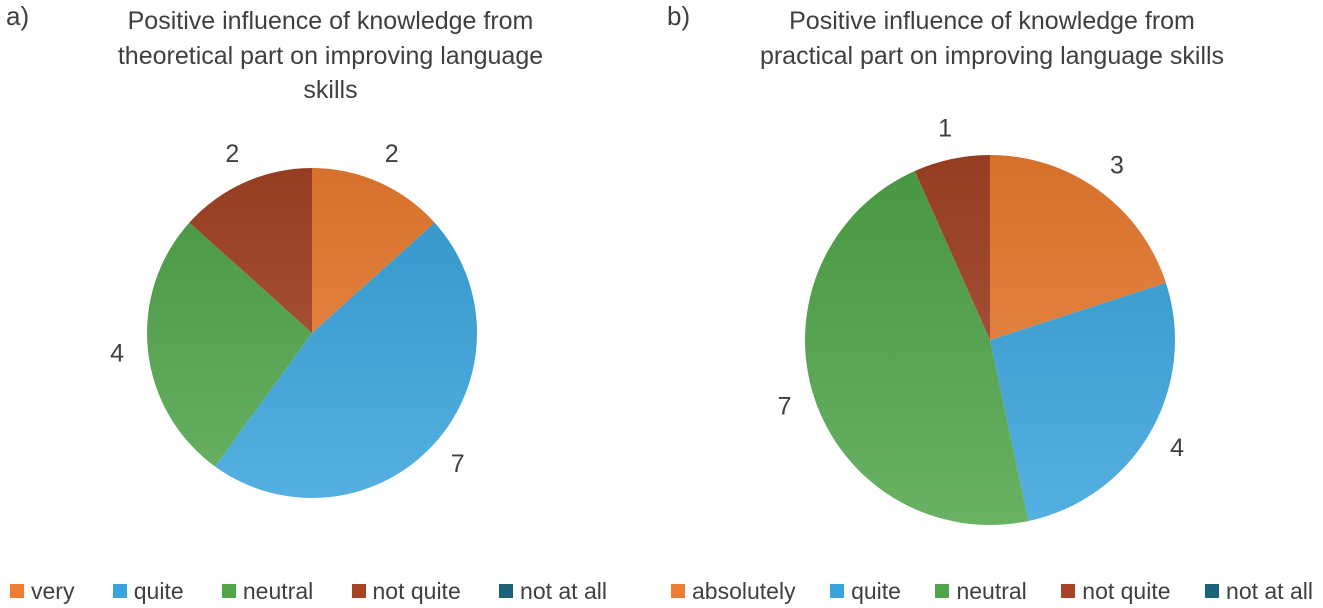 The width and height of the screenshot is (1323, 608). Describe the element at coordinates (679, 16) in the screenshot. I see `panel-label-b: b)` at that location.